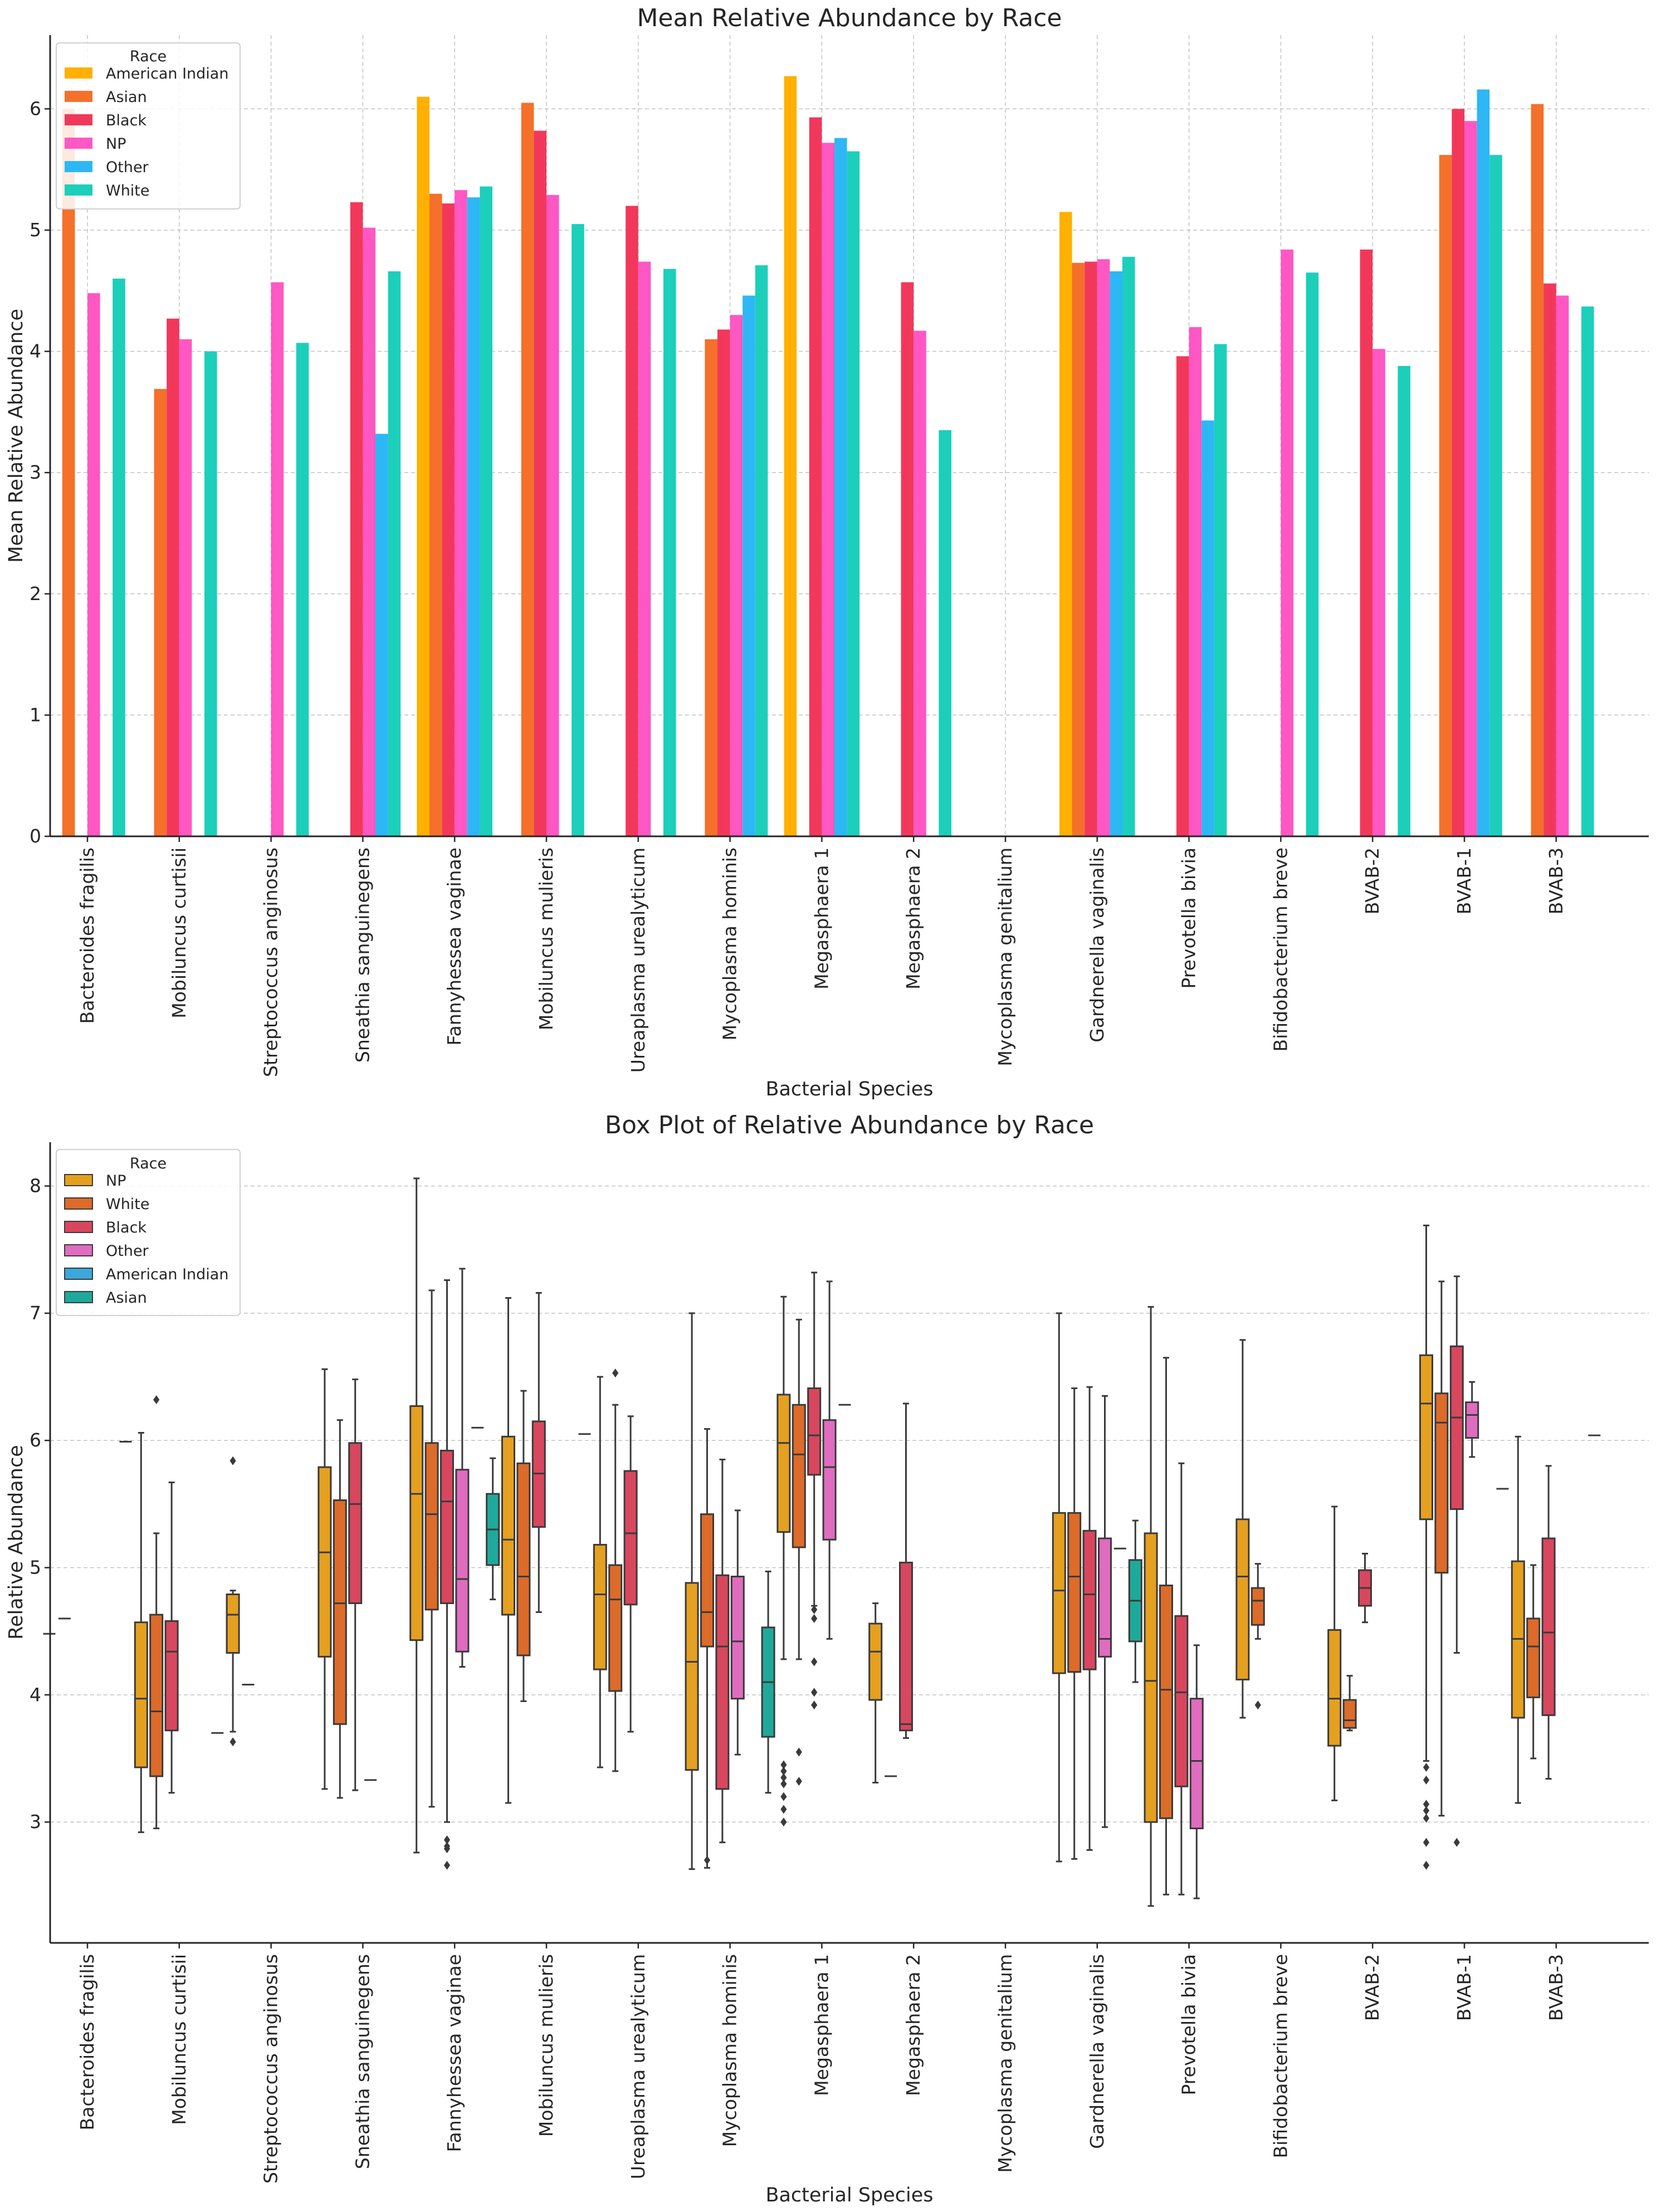  Describe the element at coordinates (40, 472) in the screenshot. I see `bar-y-ticks: 0 1 2 3 4 5 6` at that location.